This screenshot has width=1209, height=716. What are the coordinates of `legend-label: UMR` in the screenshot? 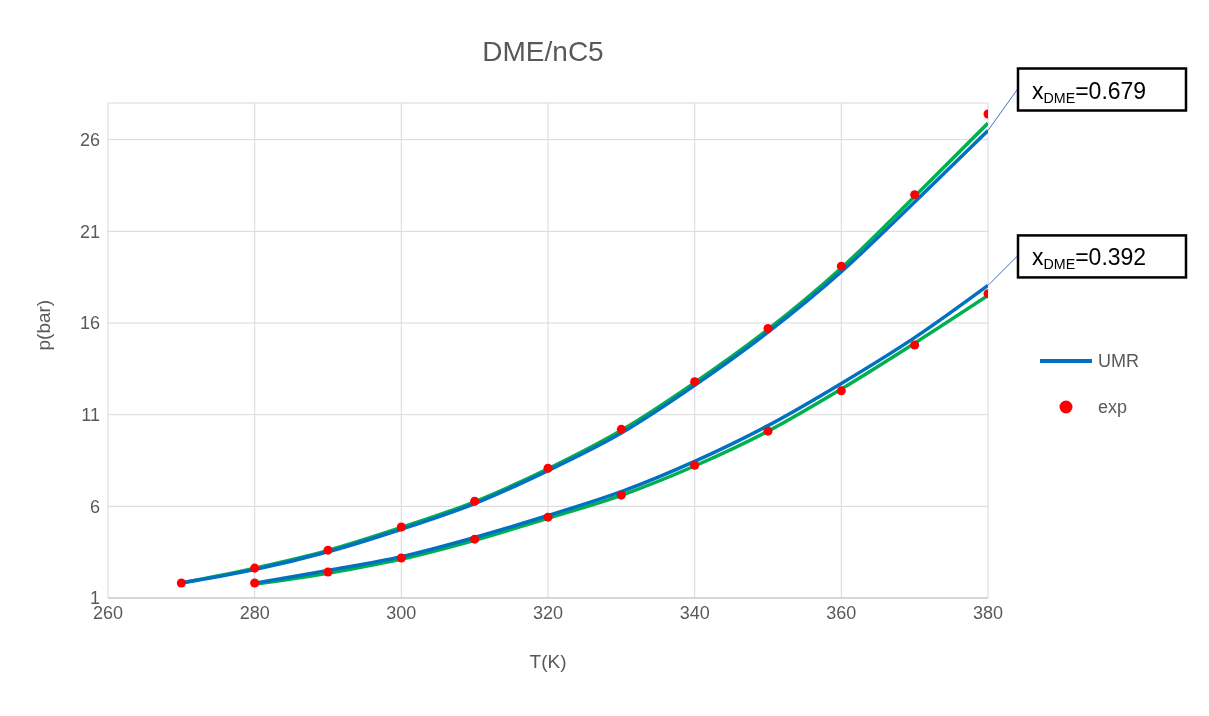 It's located at (1118, 361).